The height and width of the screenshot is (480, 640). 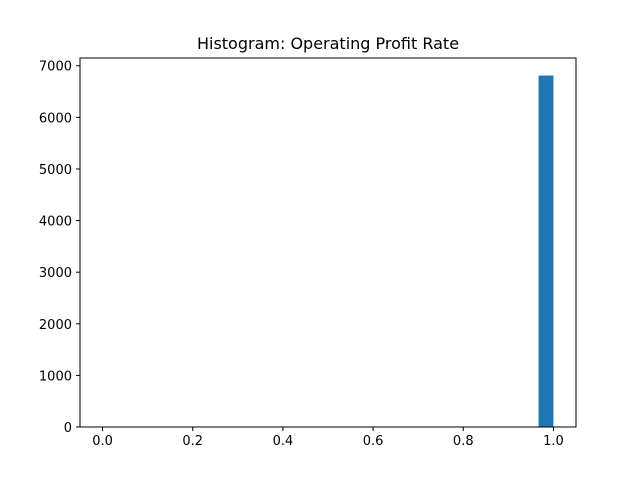 What do you see at coordinates (463, 441) in the screenshot?
I see `x-tick-label: 0.8` at bounding box center [463, 441].